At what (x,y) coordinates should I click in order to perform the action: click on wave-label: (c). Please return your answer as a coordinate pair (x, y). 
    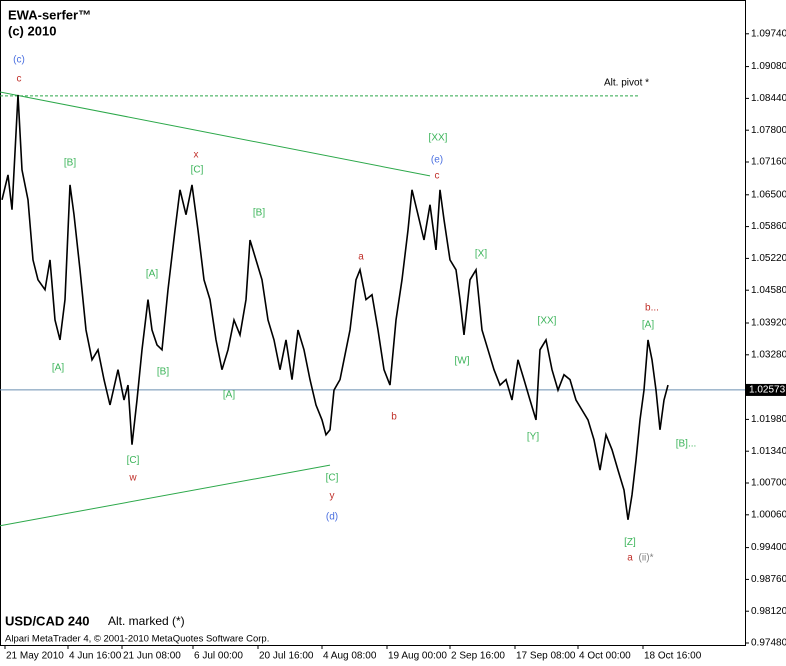
    Looking at the image, I should click on (19, 59).